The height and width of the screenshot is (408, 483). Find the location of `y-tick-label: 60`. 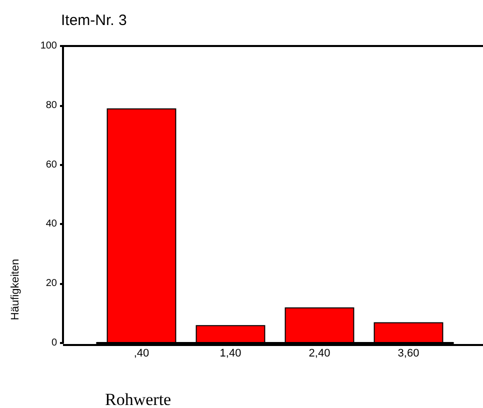

y-tick-label: 60 is located at coordinates (52, 164).